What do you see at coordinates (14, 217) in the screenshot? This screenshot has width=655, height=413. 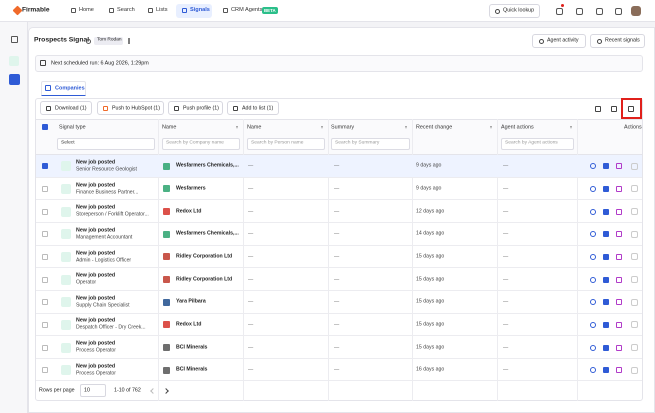 I see `sidebar` at bounding box center [14, 217].